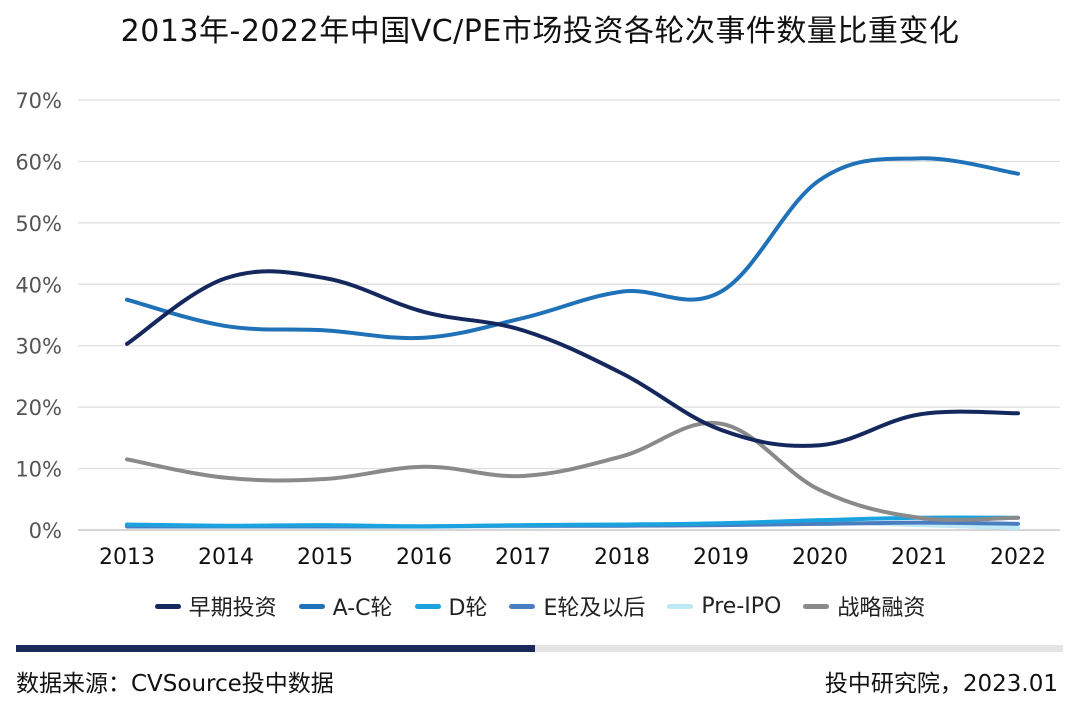 The image size is (1080, 714). What do you see at coordinates (38, 347) in the screenshot?
I see `y-tick-label: 30%` at bounding box center [38, 347].